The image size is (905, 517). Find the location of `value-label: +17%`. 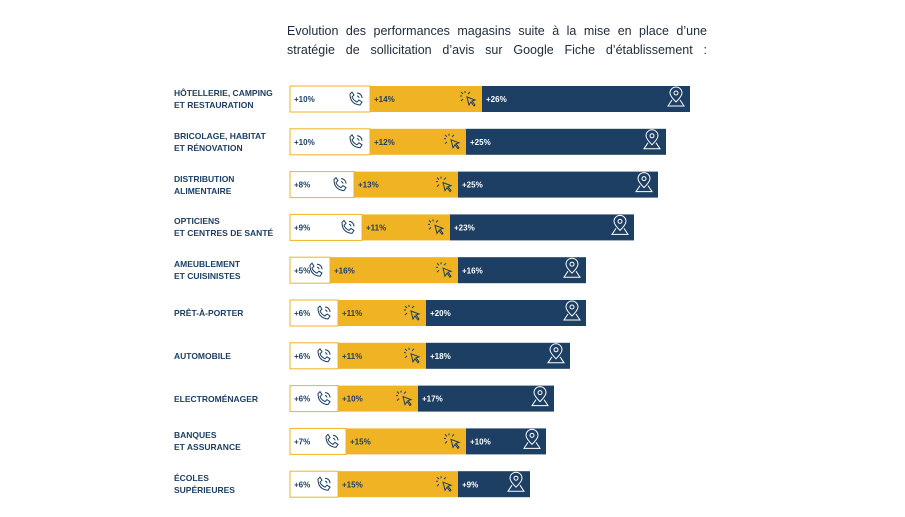

value-label: +17% is located at coordinates (432, 399).